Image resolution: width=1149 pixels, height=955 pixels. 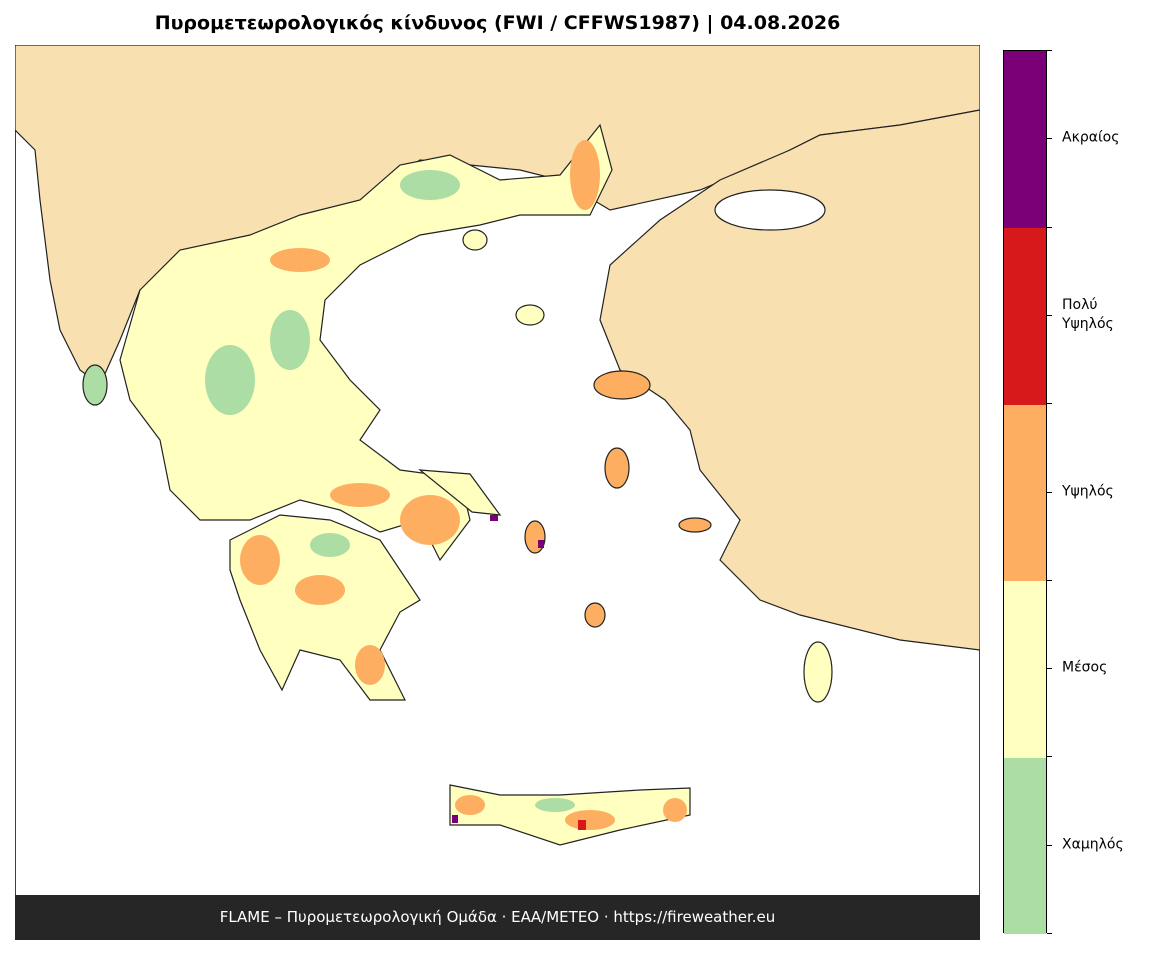 What do you see at coordinates (818, 672) in the screenshot?
I see `rhodes` at bounding box center [818, 672].